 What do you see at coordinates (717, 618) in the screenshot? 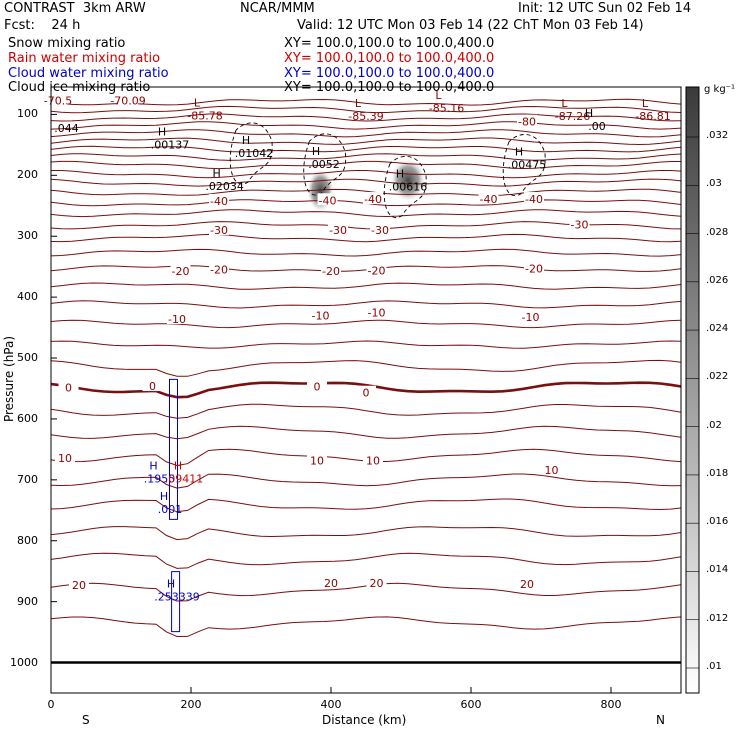
I see `colorbar-tick-label: .012` at bounding box center [717, 618].